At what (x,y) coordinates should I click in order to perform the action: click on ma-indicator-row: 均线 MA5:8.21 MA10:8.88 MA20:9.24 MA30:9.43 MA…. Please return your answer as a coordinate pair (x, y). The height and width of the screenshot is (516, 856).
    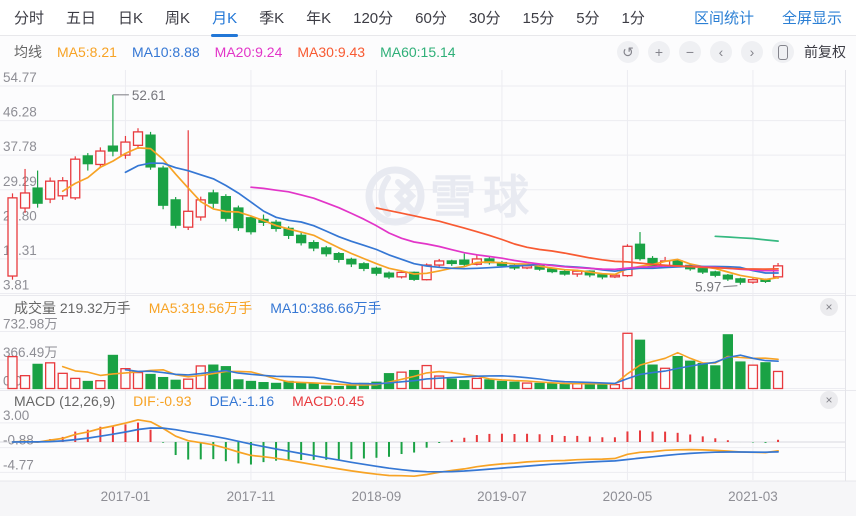
    Looking at the image, I should click on (428, 52).